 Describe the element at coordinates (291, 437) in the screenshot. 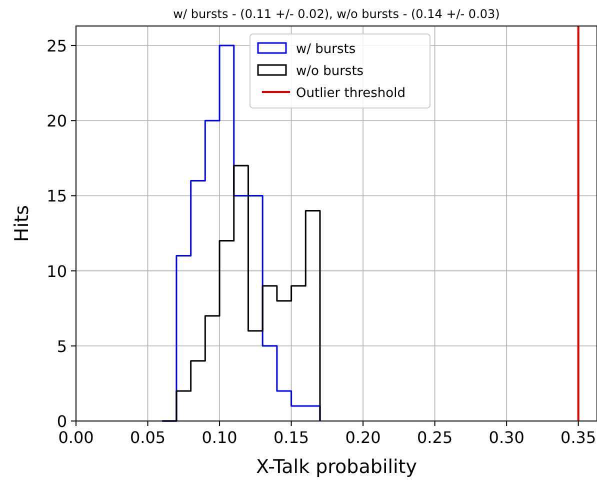

I see `x-tick-label: 0.15` at that location.